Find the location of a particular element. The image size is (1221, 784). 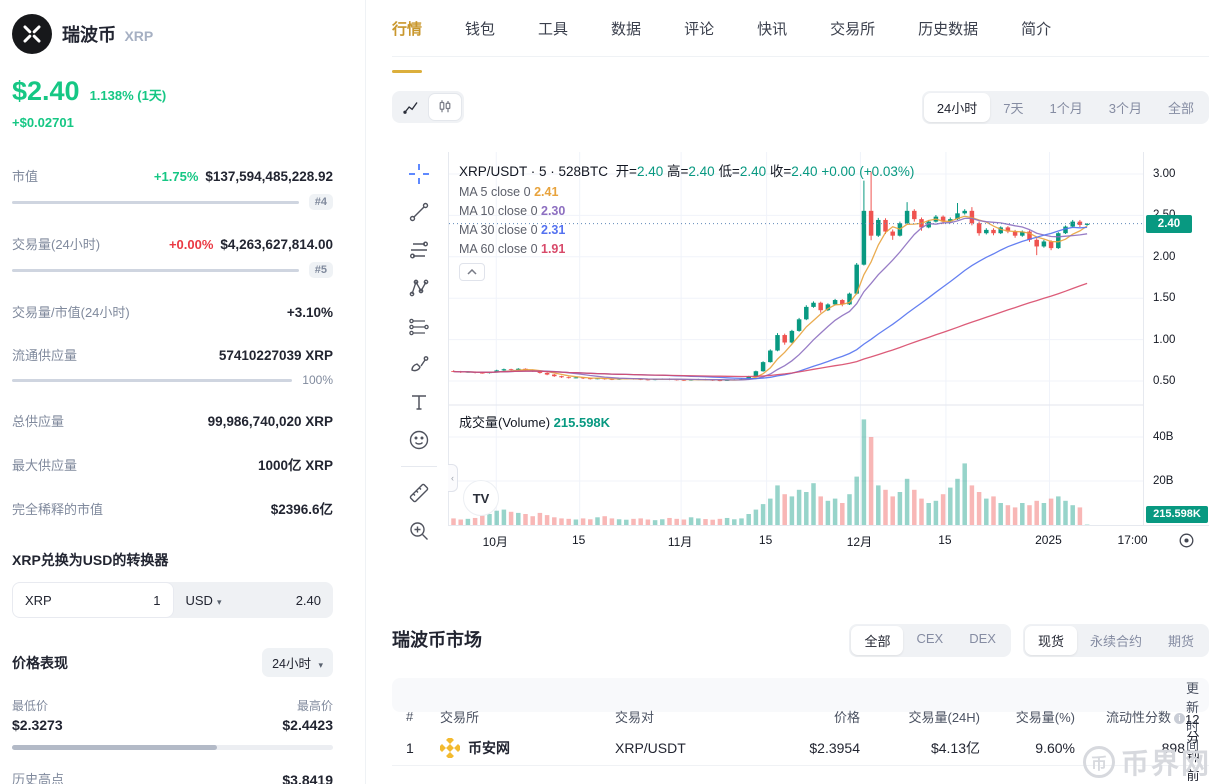

tab-history: 历史数据 is located at coordinates (948, 29).